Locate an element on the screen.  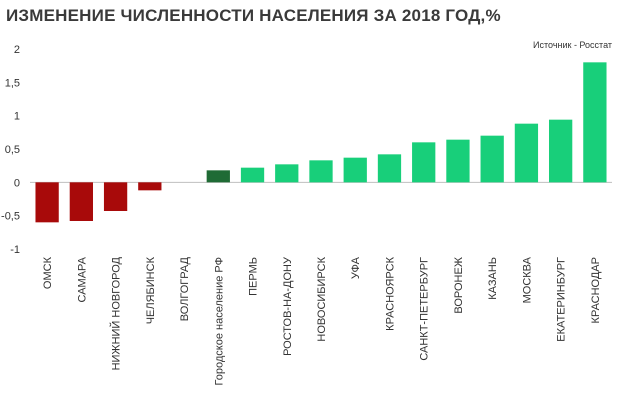
category-label: Городское население РФ is located at coordinates (219, 321).